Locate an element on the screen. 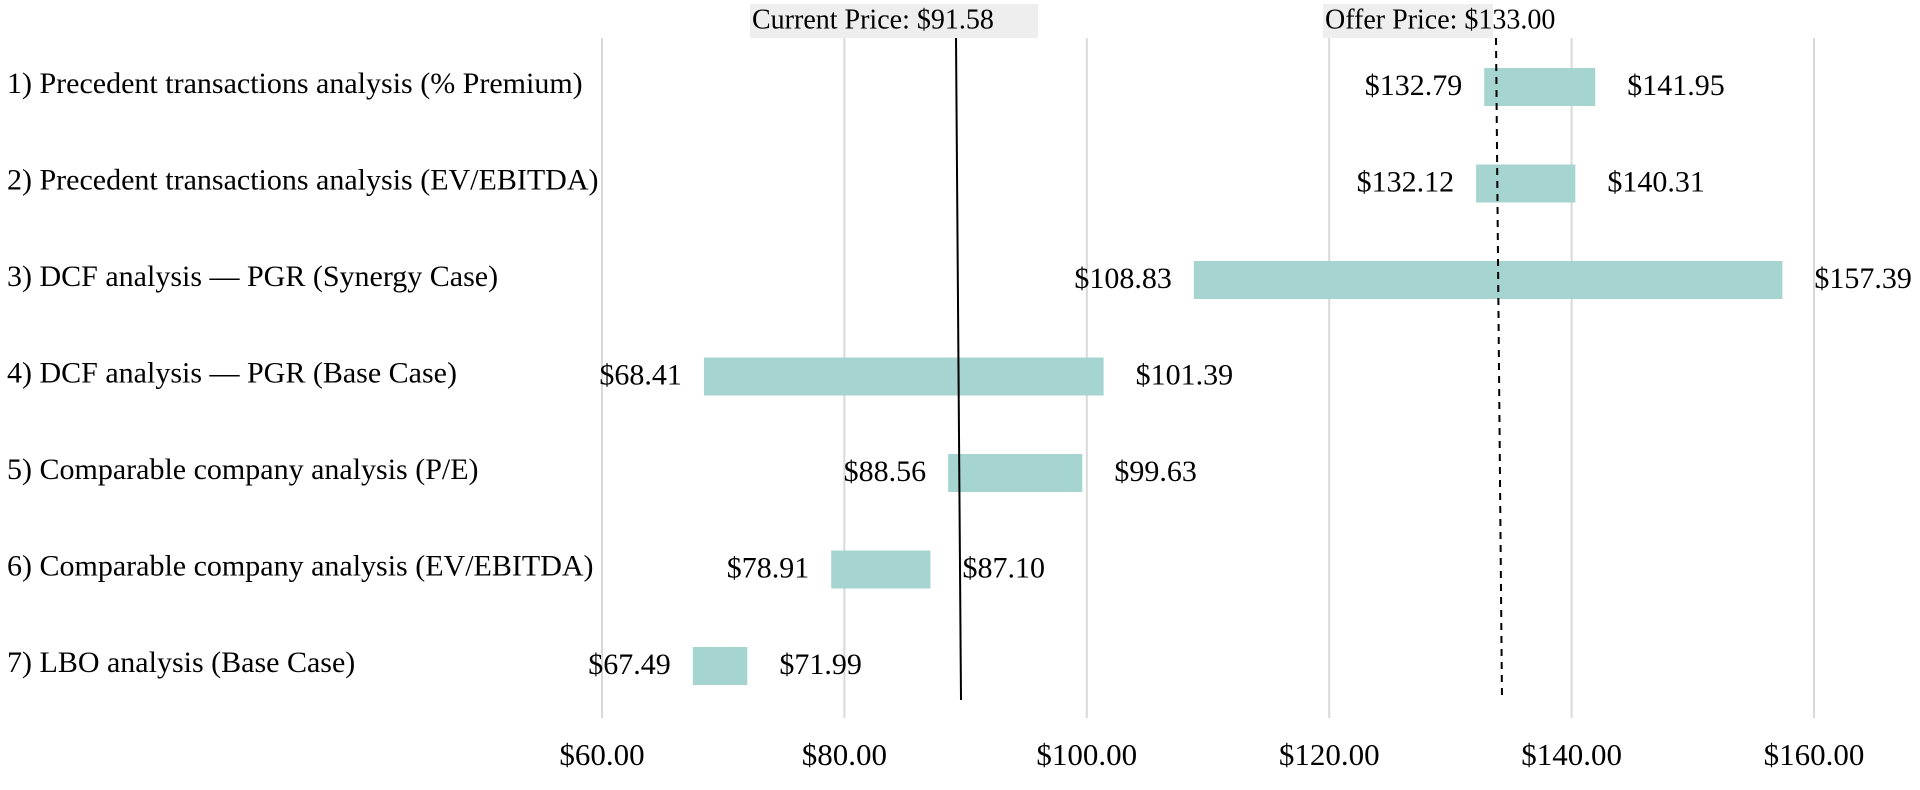 The width and height of the screenshot is (1920, 790). x-axis-tick-labels: $60.00 $80.00 $100.00 $120.00 $140.00 $160.00 is located at coordinates (1211, 754).